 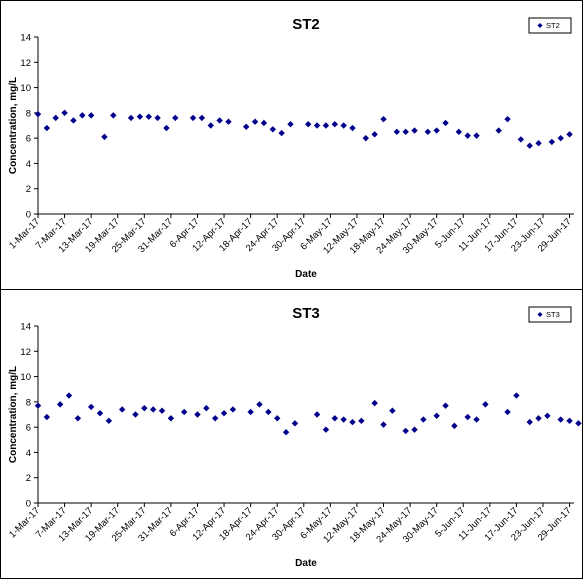 What do you see at coordinates (28, 215) in the screenshot?
I see `y-tick-label: 0` at bounding box center [28, 215].